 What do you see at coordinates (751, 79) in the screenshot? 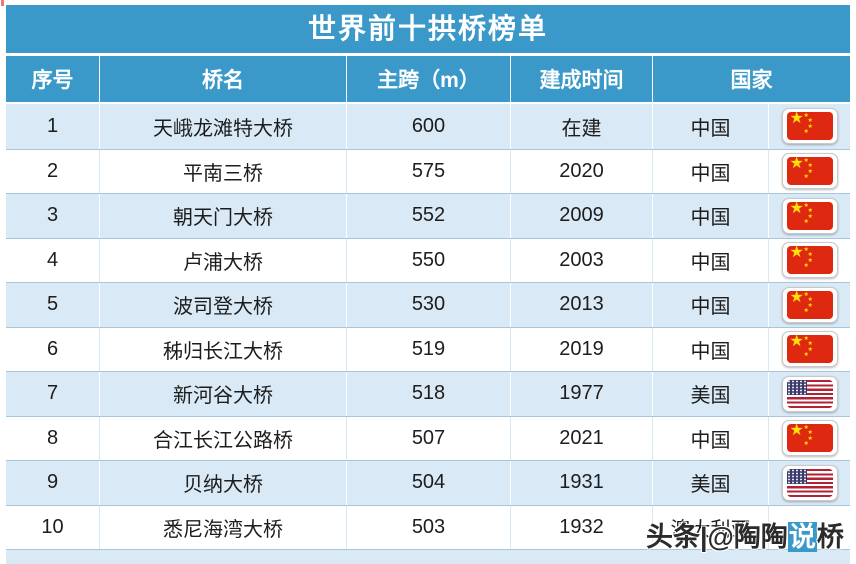
I see `column-header-country: 国家` at bounding box center [751, 79].